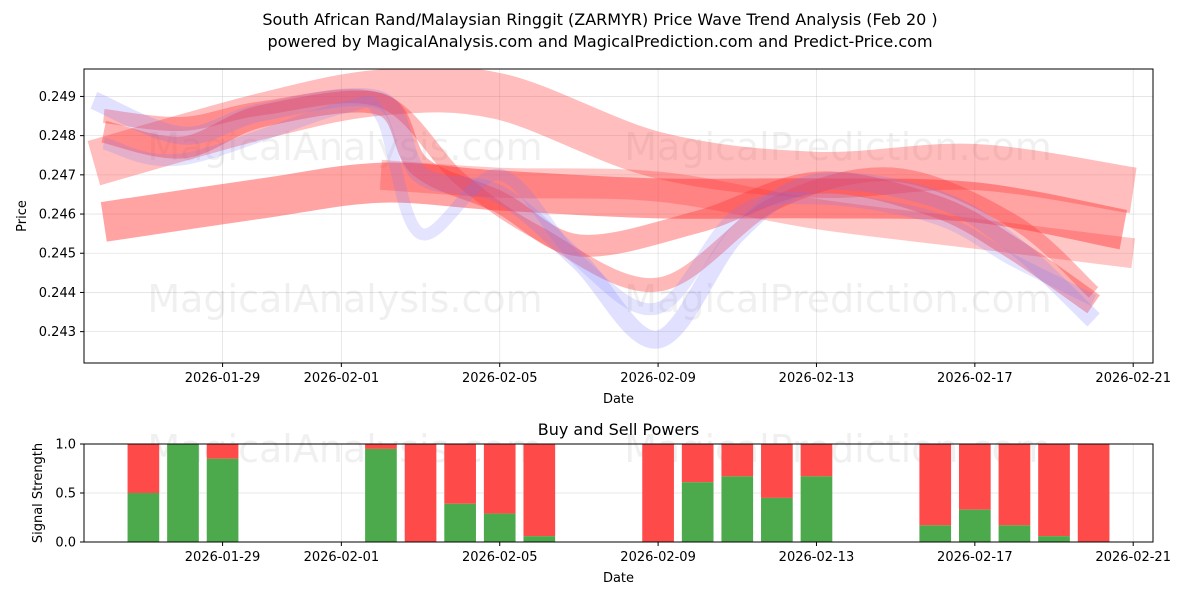 This screenshot has width=1200, height=600. I want to click on price-xtick-label: 2026-02-01, so click(342, 378).